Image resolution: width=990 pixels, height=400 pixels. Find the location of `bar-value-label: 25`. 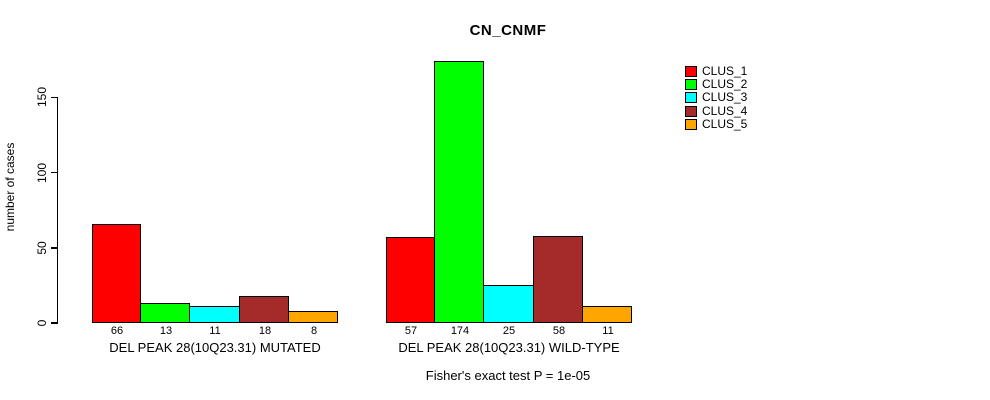

bar-value-label: 25 is located at coordinates (509, 331).